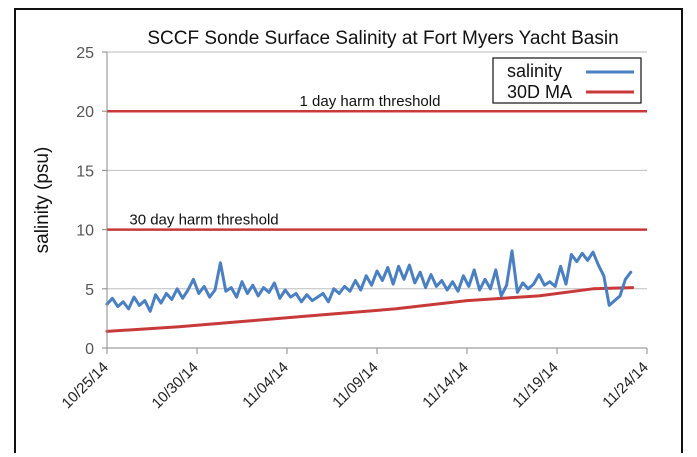 The image size is (697, 457). I want to click on y-axis-label: salinity (psu), so click(42, 200).